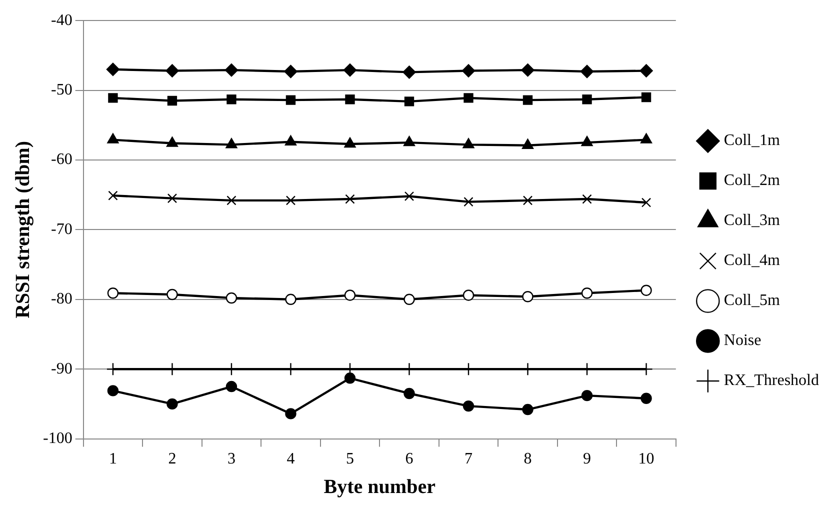 Image resolution: width=837 pixels, height=512 pixels. Describe the element at coordinates (752, 261) in the screenshot. I see `legend-label: Coll_4m` at that location.